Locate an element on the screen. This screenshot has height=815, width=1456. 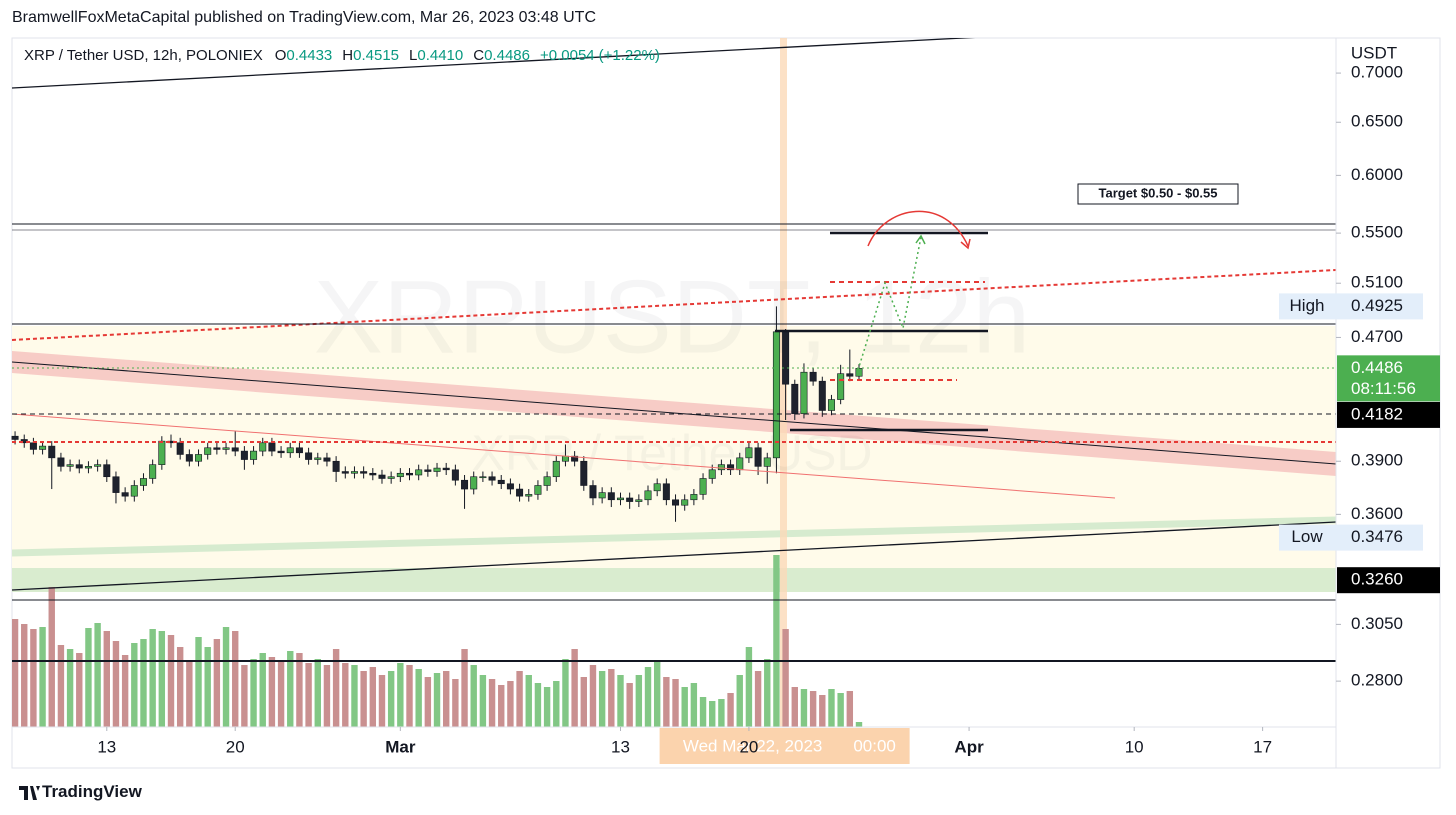
x-tick-label: 20 is located at coordinates (235, 746).